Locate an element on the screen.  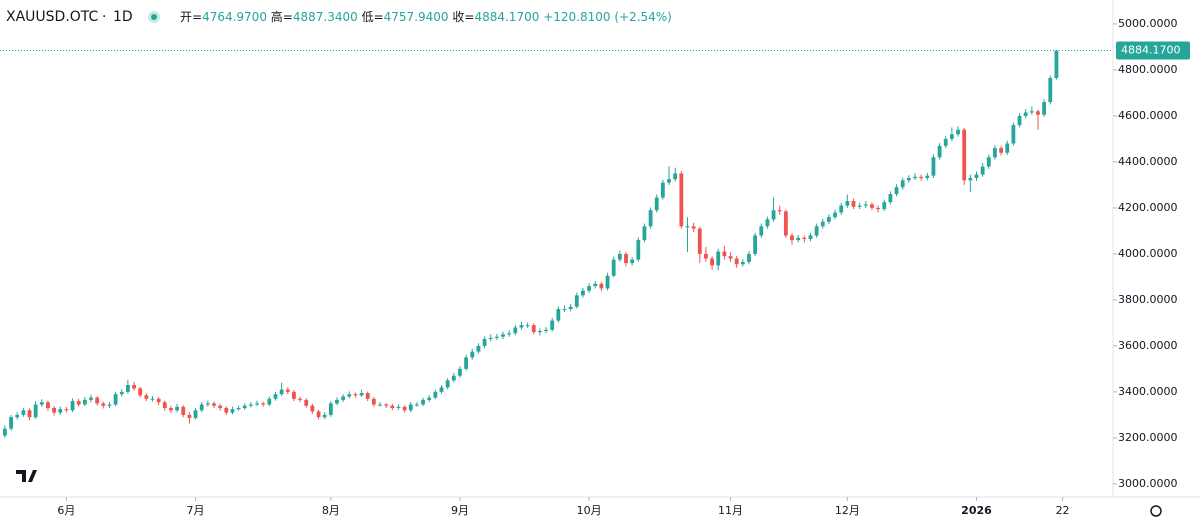
y-tick-label: 3800.0000 is located at coordinates (1148, 299).